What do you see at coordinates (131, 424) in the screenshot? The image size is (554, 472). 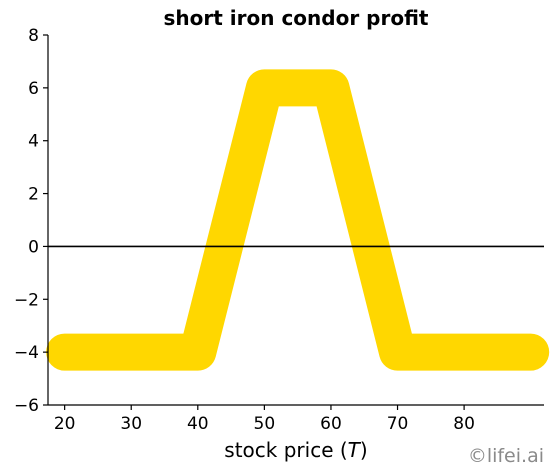 I see `x-tick-label: 30` at bounding box center [131, 424].